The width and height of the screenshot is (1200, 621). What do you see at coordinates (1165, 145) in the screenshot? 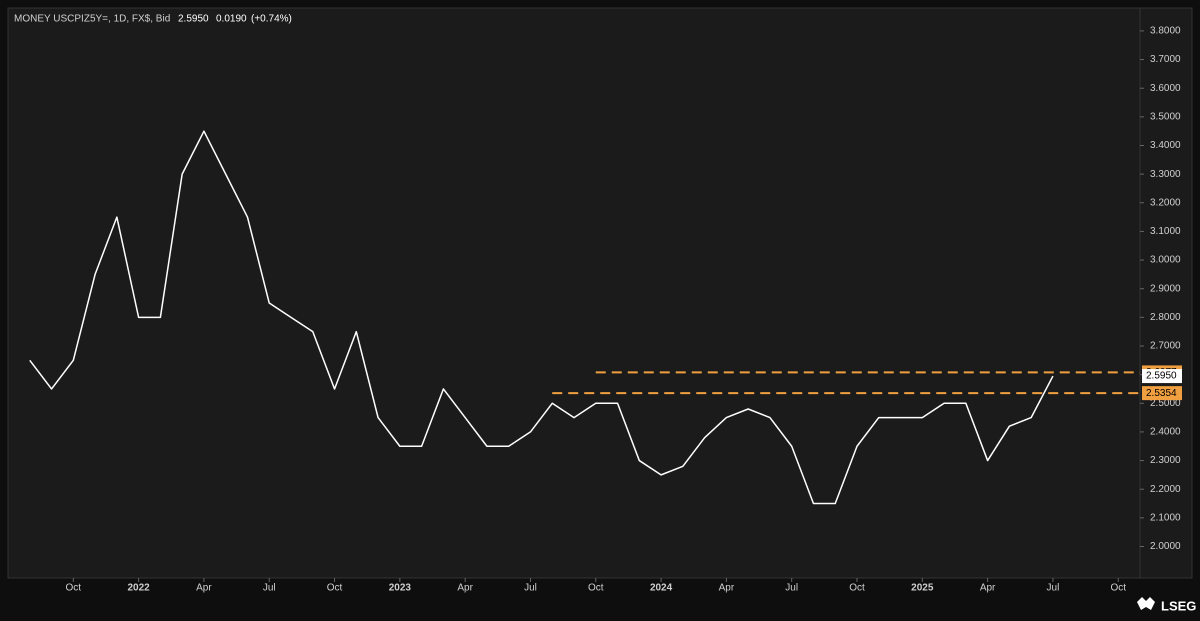
I see `y-tick-label: 3.4000` at bounding box center [1165, 145].